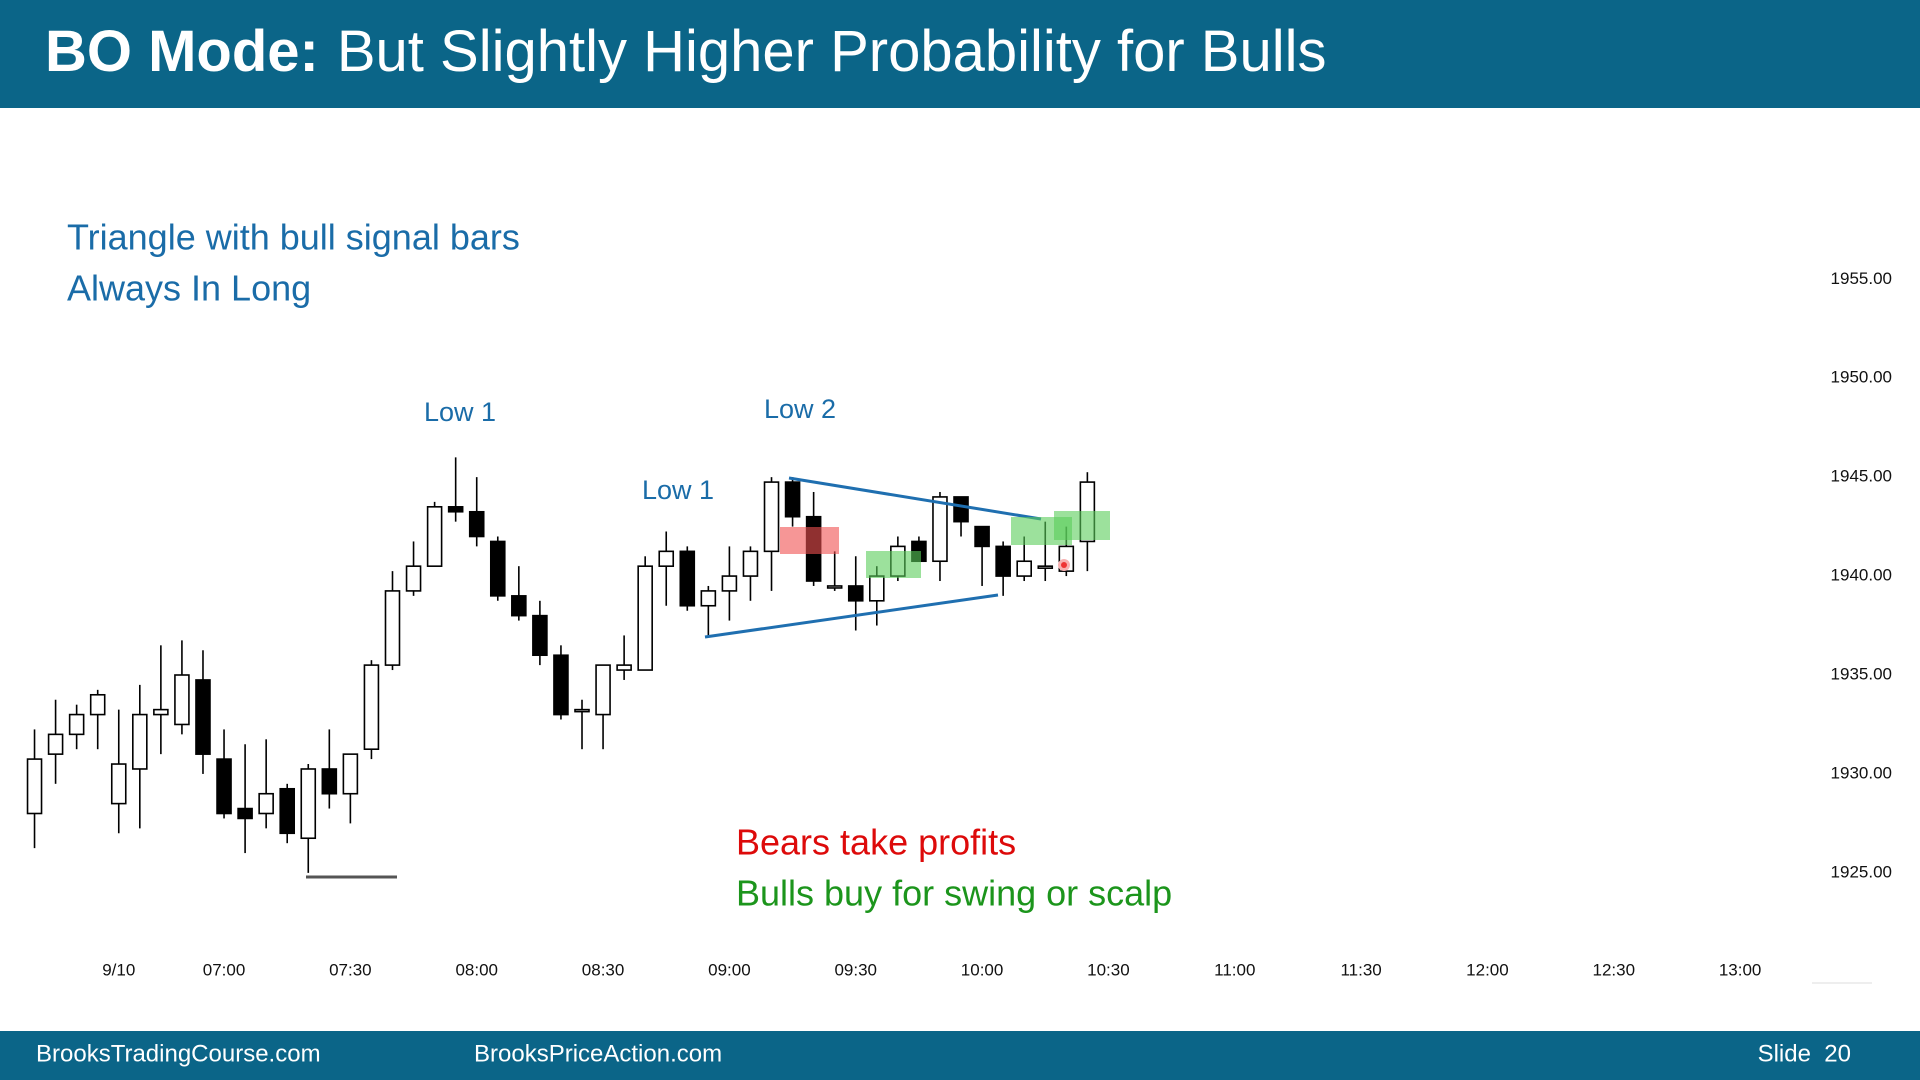  What do you see at coordinates (851, 616) in the screenshot?
I see `triangle-bottom` at bounding box center [851, 616].